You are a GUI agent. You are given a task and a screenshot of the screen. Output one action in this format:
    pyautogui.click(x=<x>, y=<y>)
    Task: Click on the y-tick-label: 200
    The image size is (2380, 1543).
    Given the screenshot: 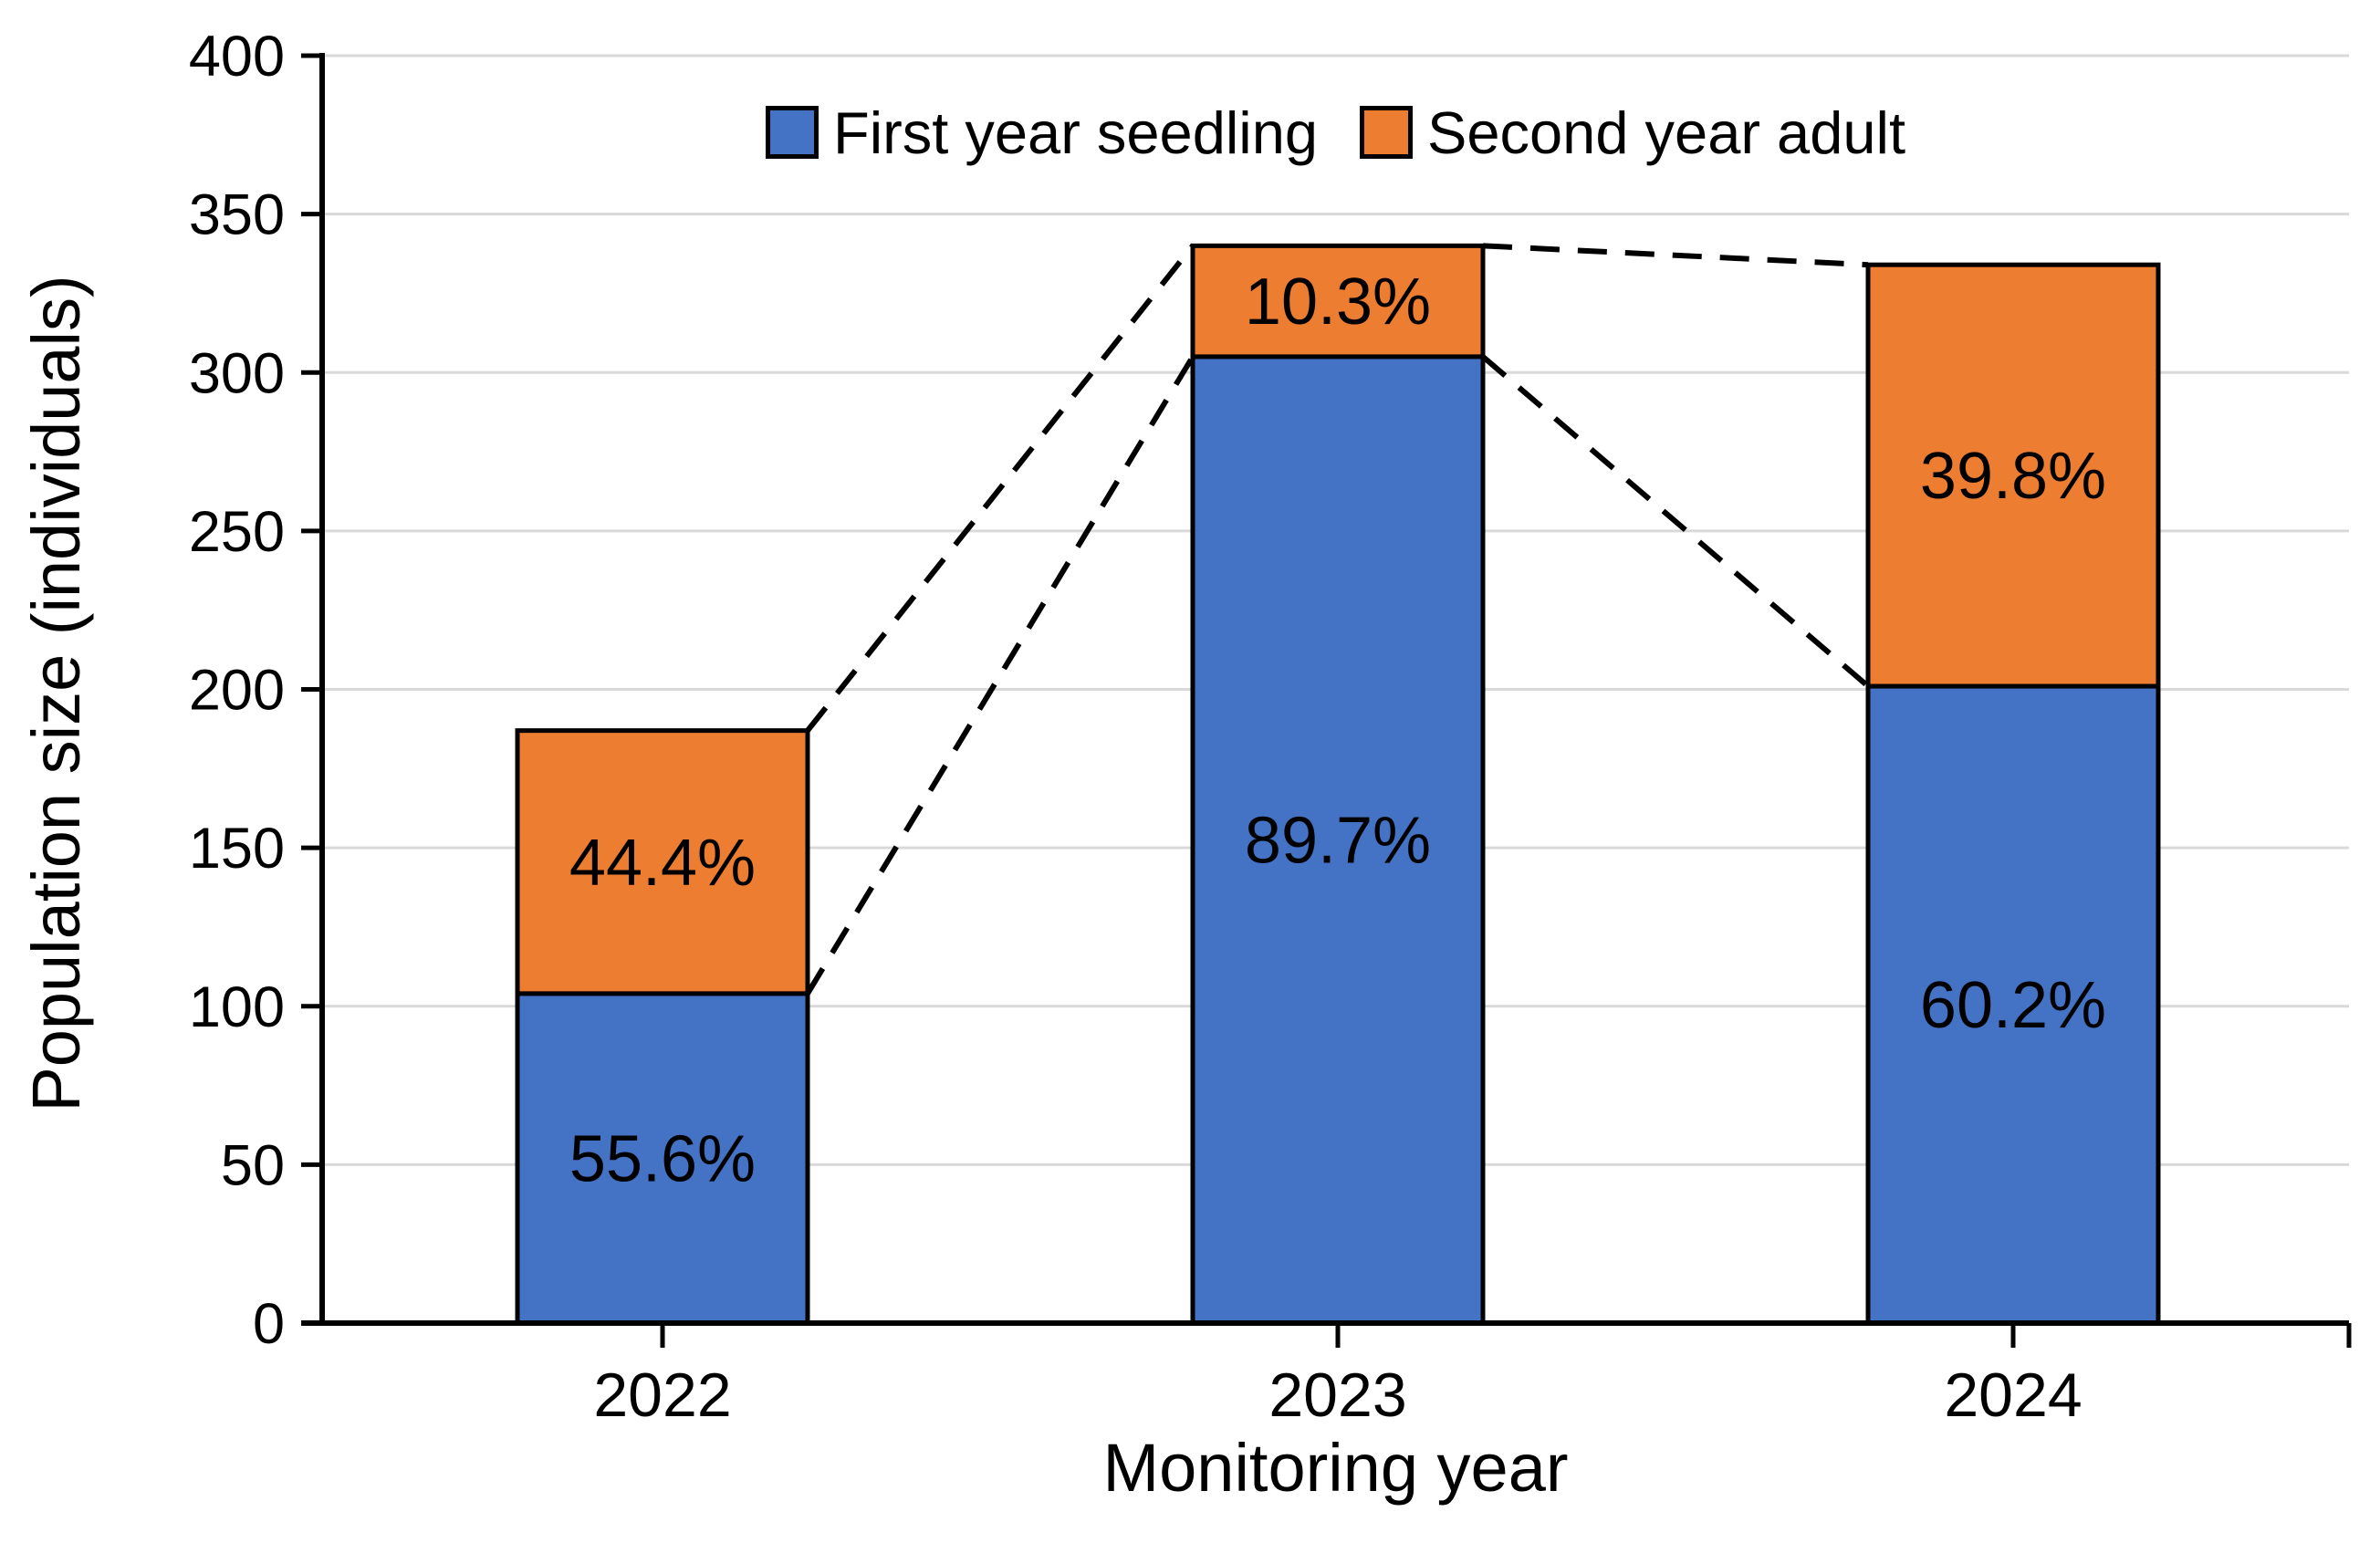 What is the action you would take?
    pyautogui.click(x=237, y=691)
    